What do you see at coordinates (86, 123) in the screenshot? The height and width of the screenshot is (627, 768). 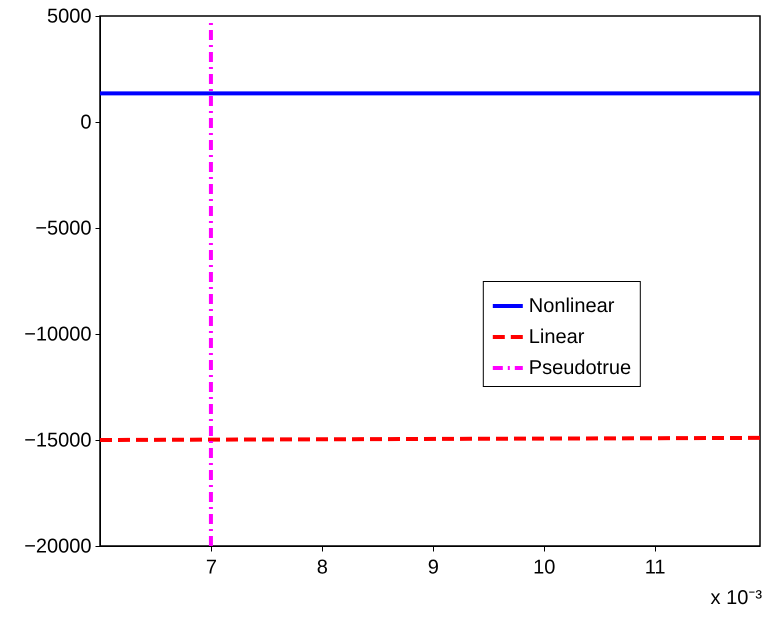 I see `y-tick-label: 0` at bounding box center [86, 123].